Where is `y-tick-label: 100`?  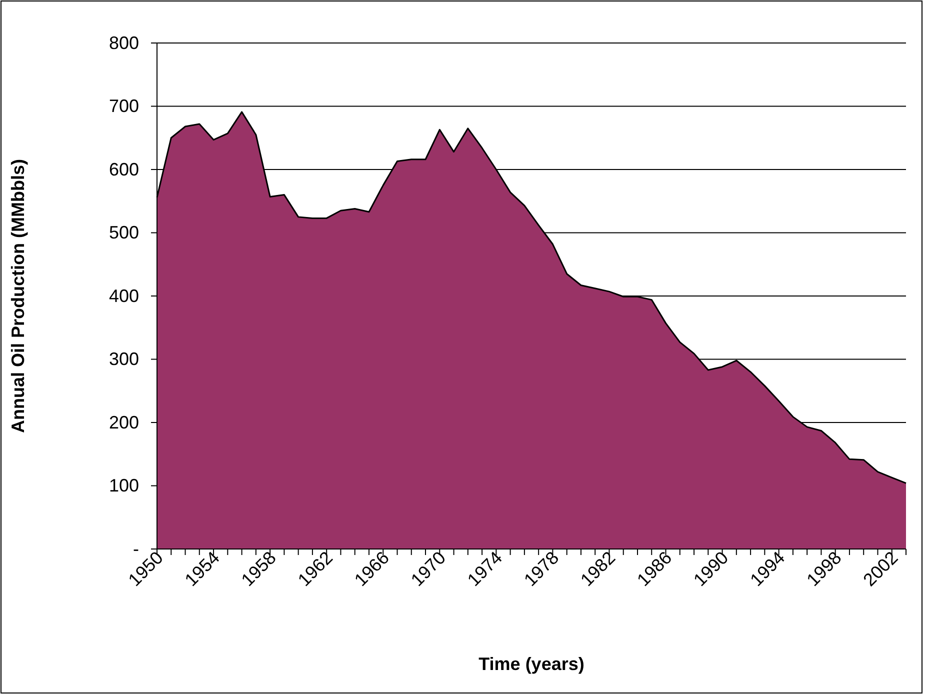 y-tick-label: 100 is located at coordinates (123, 486).